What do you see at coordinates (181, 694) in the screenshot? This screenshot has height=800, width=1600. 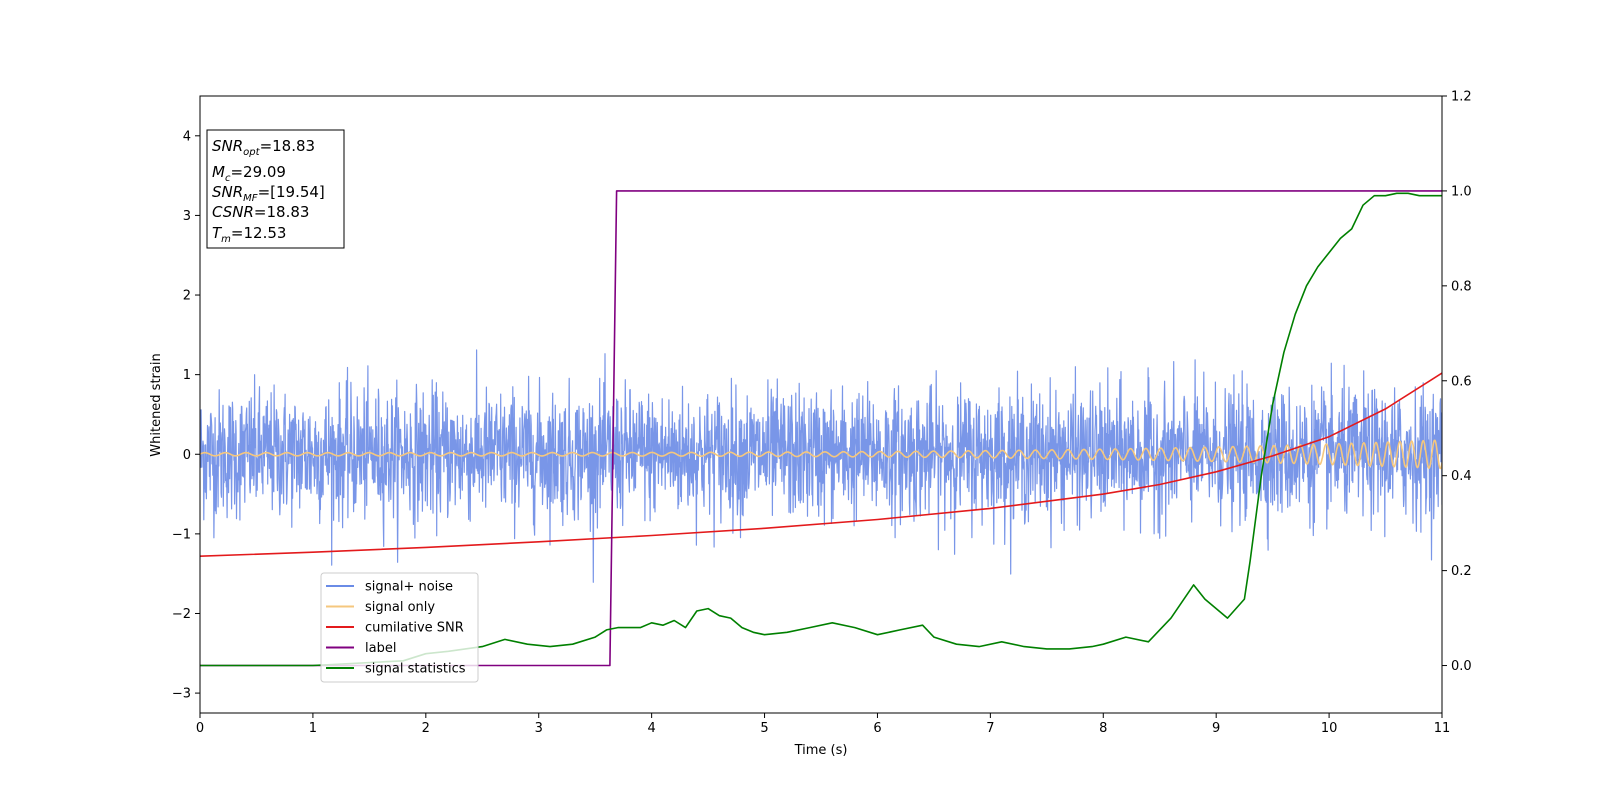 I see `y-tick-label: −3` at bounding box center [181, 694].